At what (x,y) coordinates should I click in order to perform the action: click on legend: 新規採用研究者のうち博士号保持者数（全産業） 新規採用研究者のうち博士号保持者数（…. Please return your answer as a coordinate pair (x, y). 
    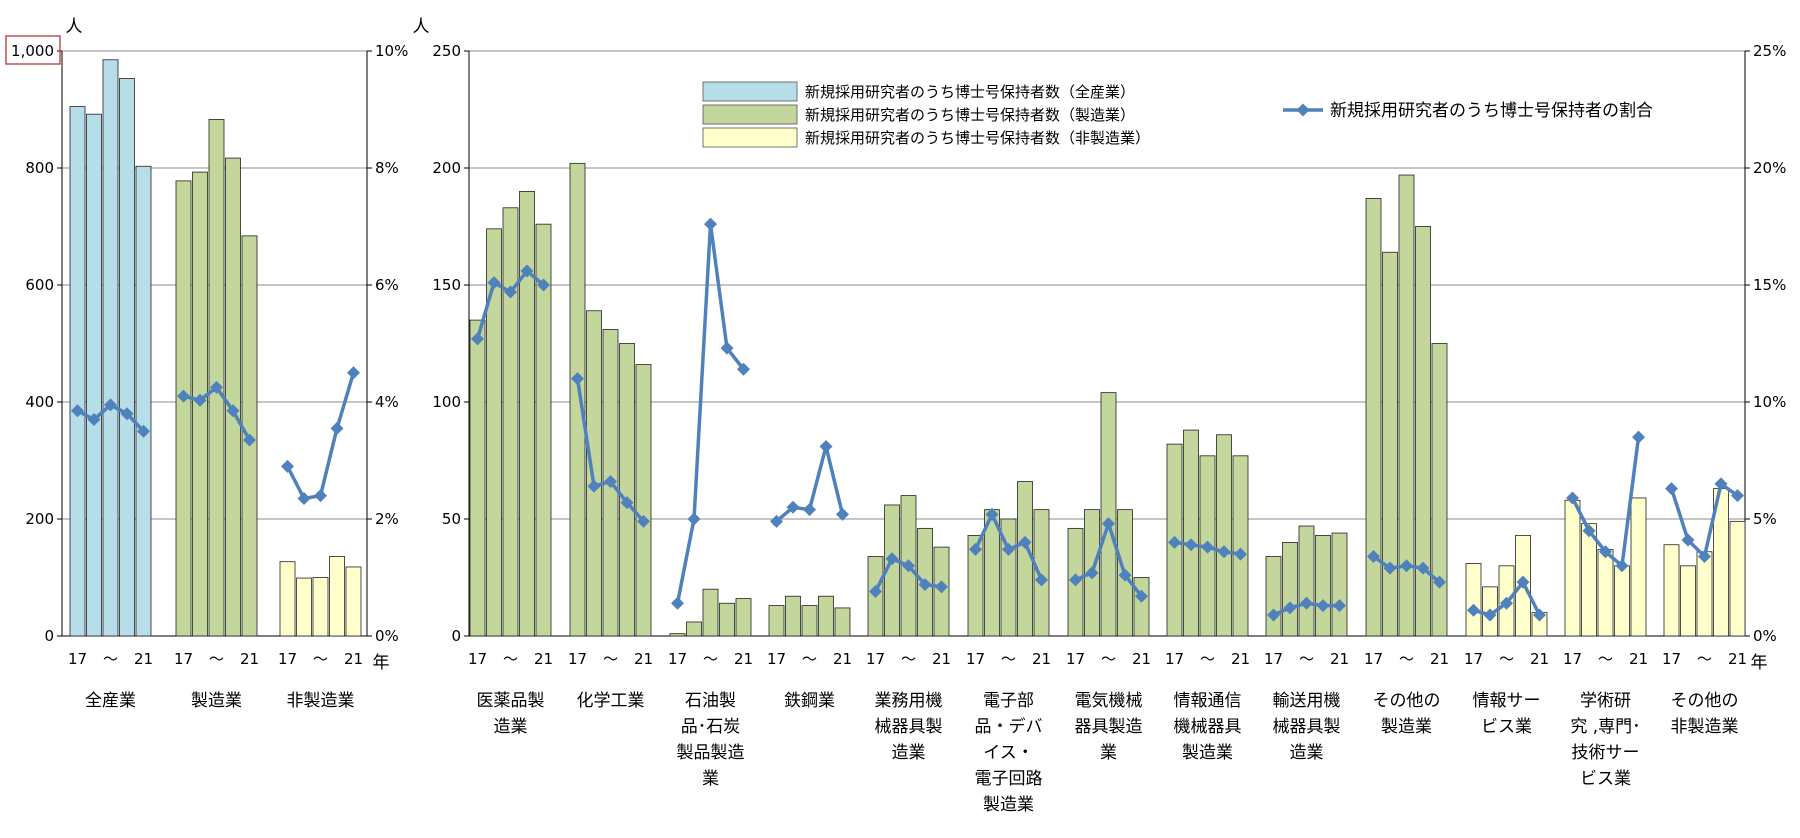
    Looking at the image, I should click on (1177, 114).